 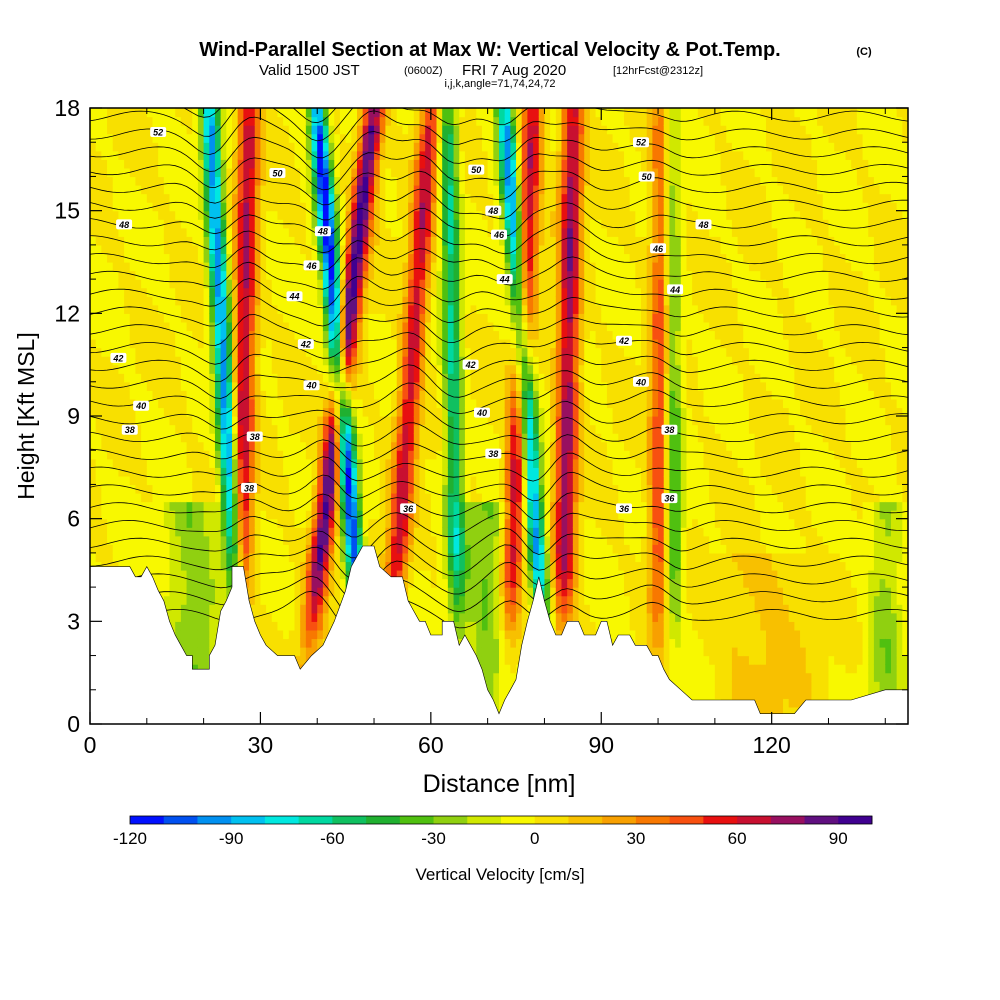 What do you see at coordinates (635, 838) in the screenshot?
I see `colorbar-tick-label: 30` at bounding box center [635, 838].